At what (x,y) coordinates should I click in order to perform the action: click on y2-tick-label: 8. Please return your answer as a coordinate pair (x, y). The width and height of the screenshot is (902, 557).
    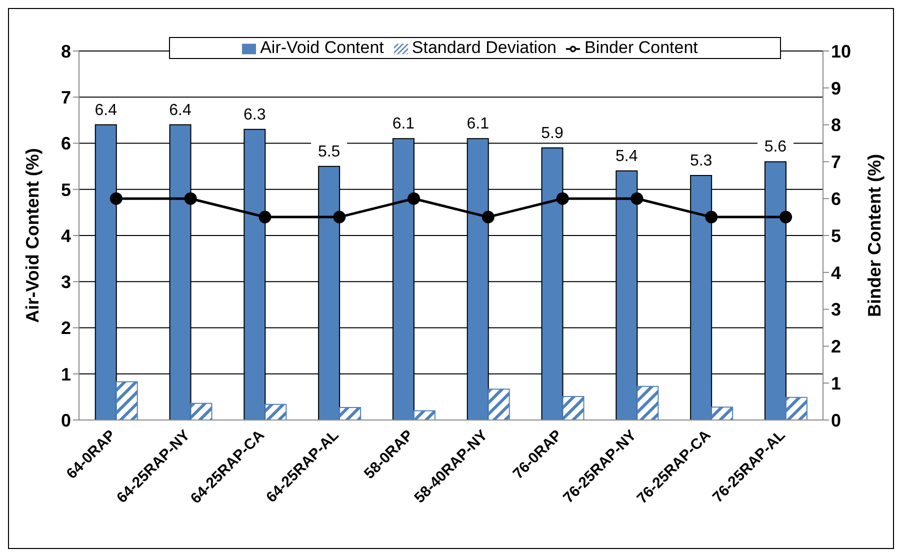
    Looking at the image, I should click on (836, 125).